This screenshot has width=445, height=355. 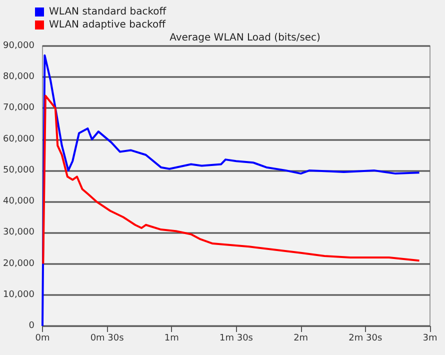 What do you see at coordinates (18, 295) in the screenshot?
I see `y-tick-label: 10,000` at bounding box center [18, 295].